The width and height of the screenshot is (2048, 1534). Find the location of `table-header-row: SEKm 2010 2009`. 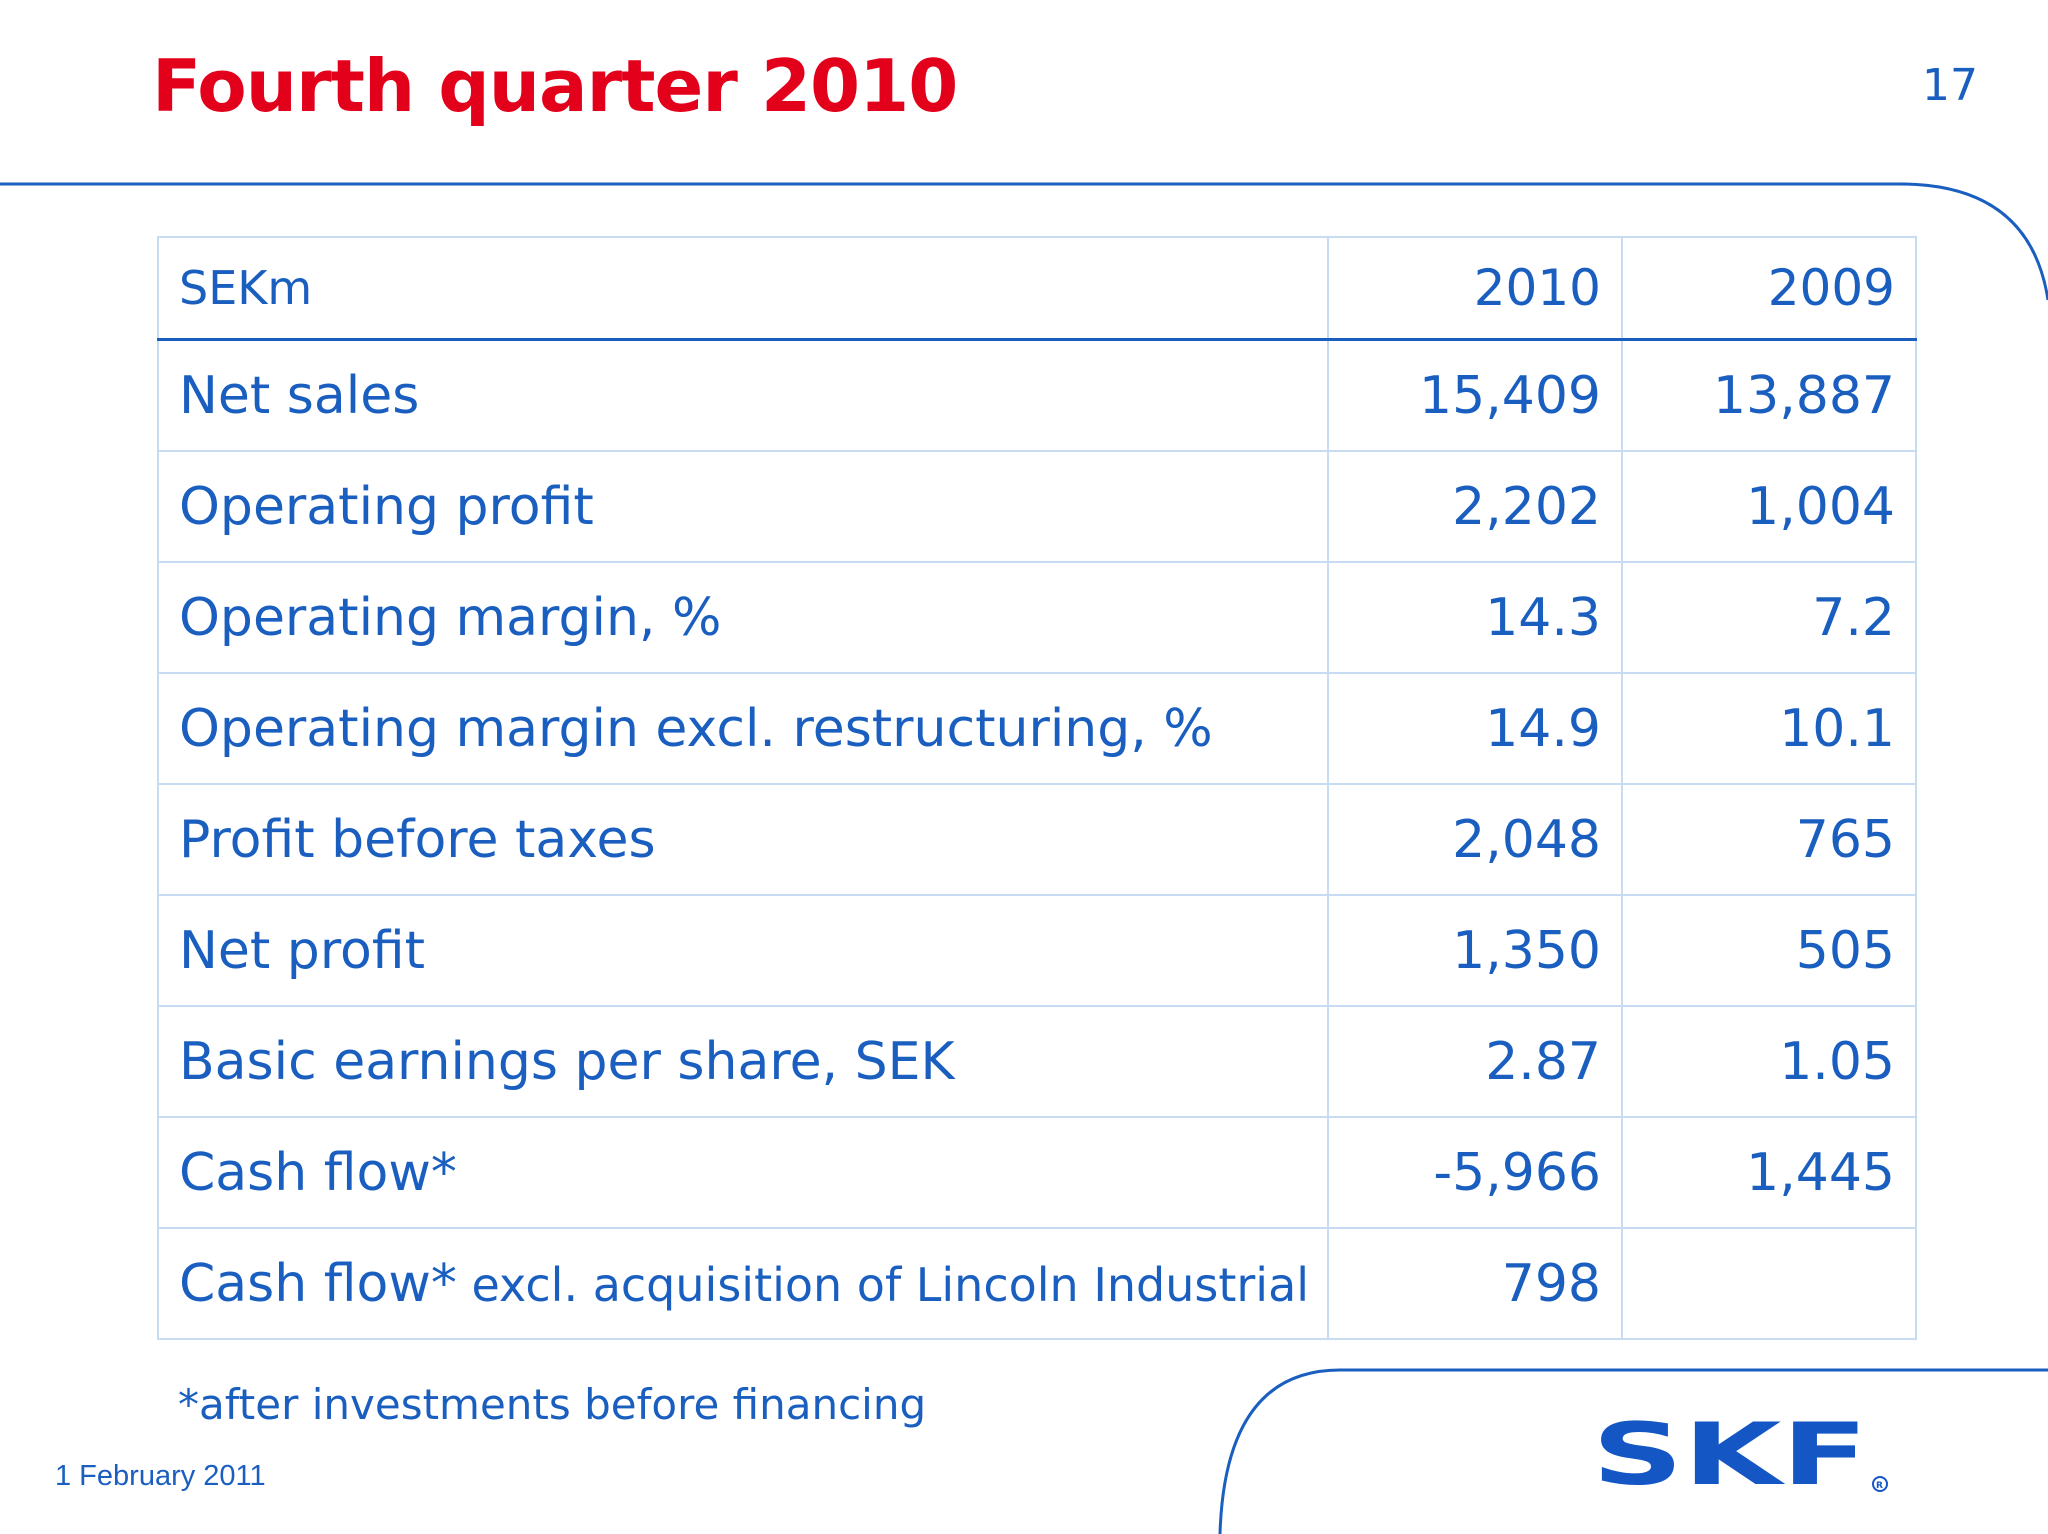

table-header-row: SEKm 2010 2009 is located at coordinates (1037, 288).